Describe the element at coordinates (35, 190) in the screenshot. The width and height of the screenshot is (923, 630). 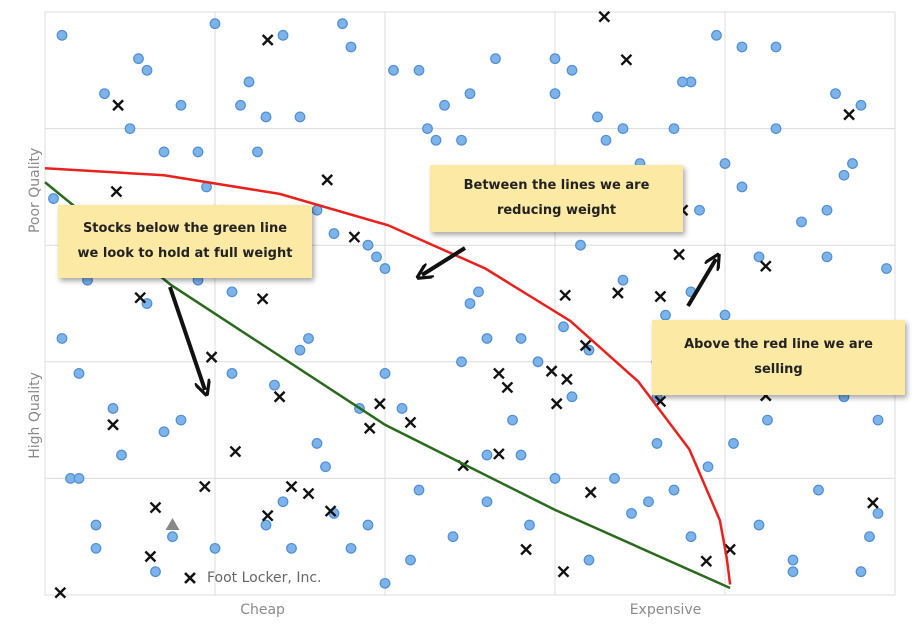
I see `y-axis-label: Poor Quality` at that location.